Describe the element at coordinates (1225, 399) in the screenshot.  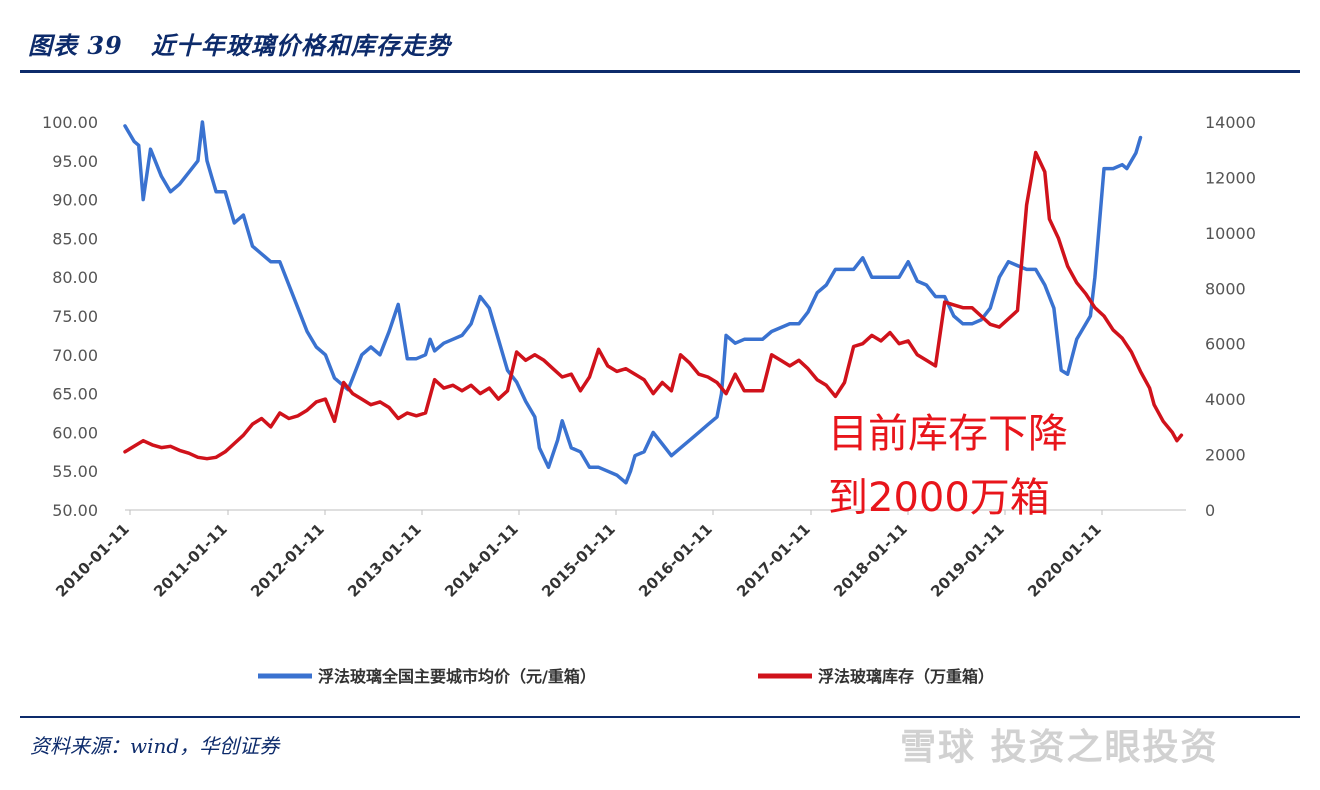
I see `right-tick-label: 4000` at that location.